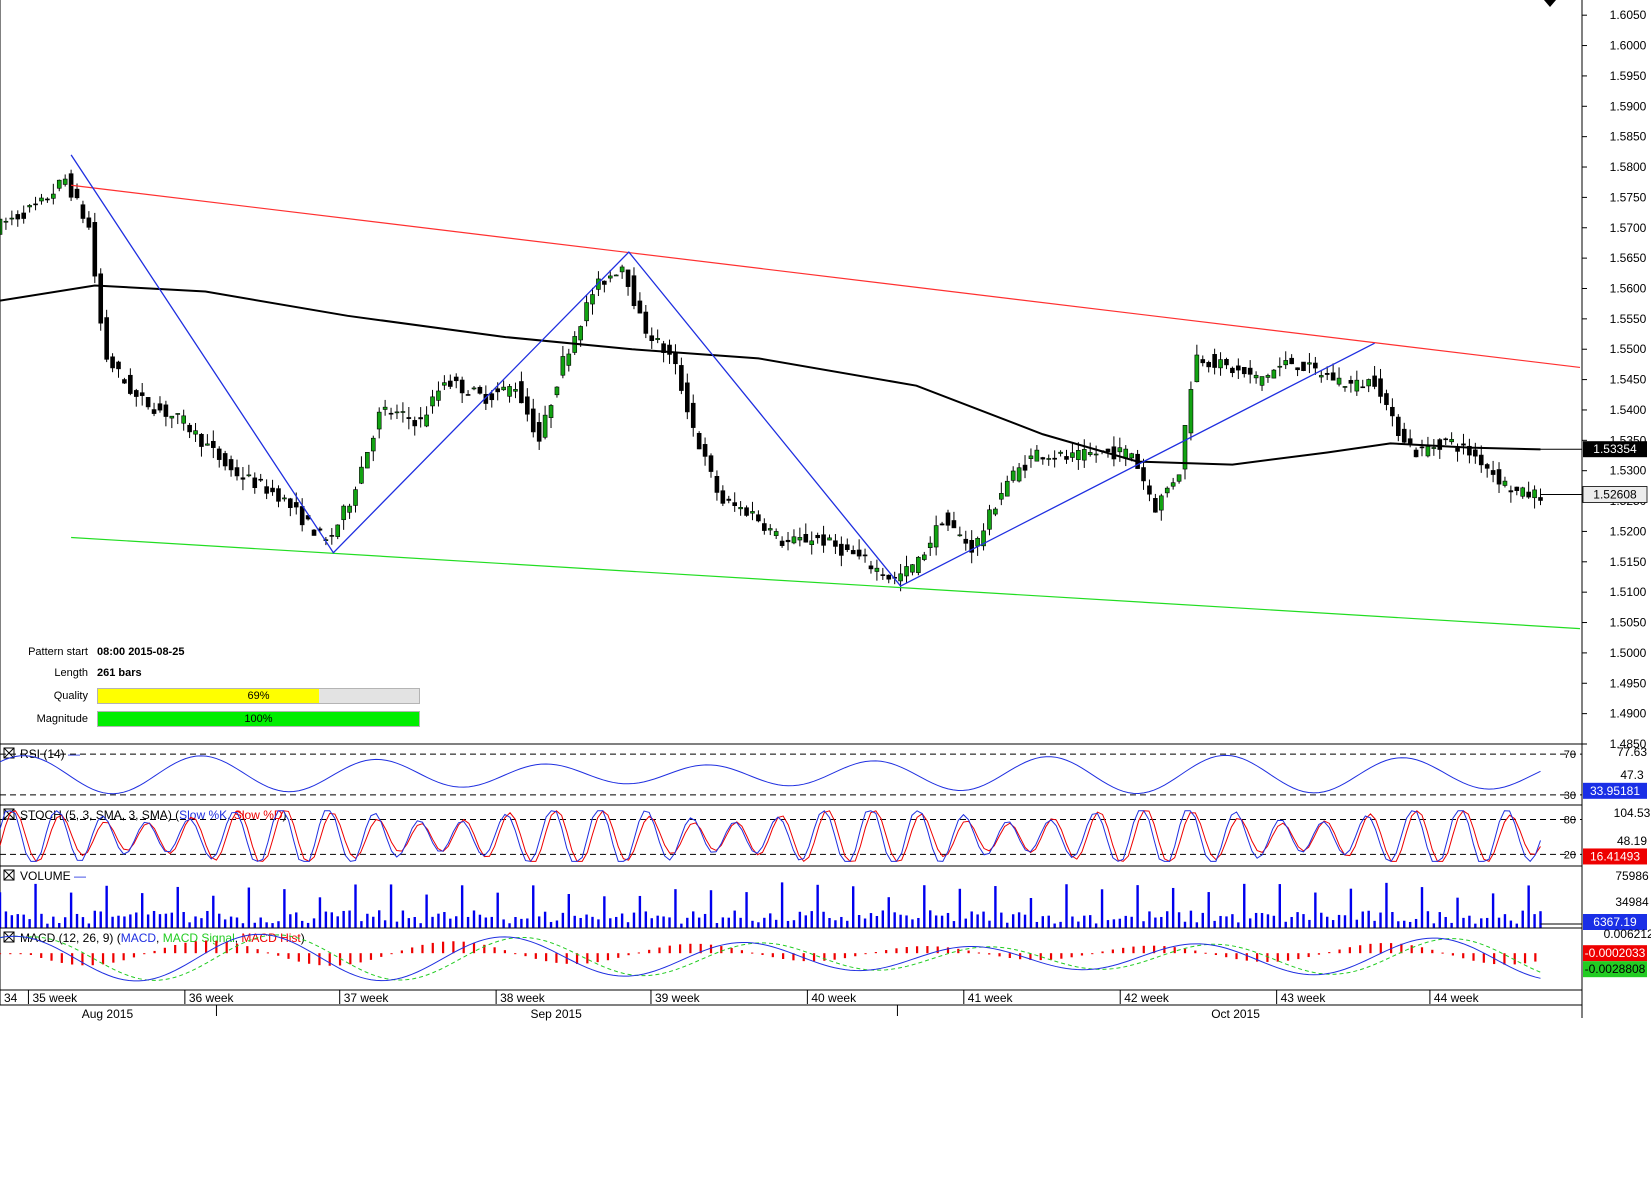 Image resolution: width=1651 pixels, height=1192 pixels. Describe the element at coordinates (55, 998) in the screenshot. I see `week-label: 35 week` at that location.